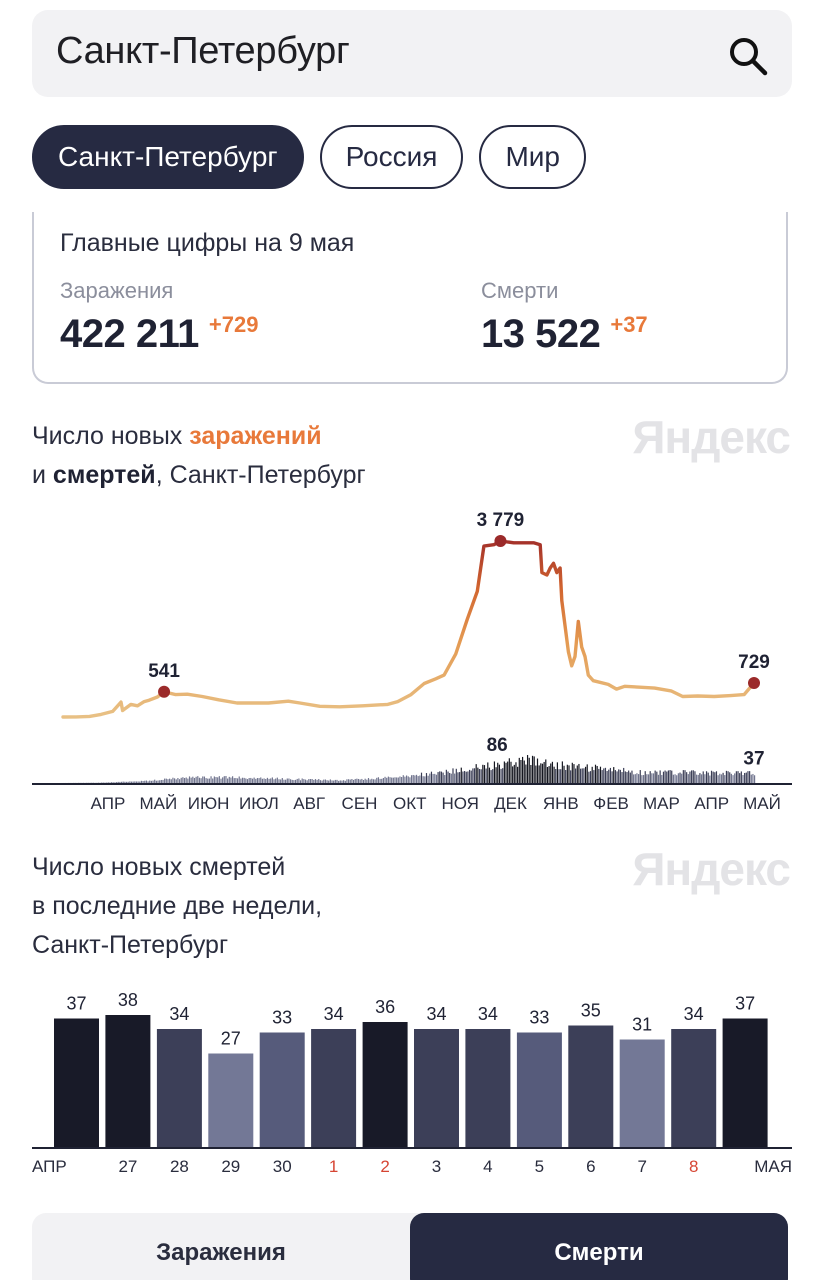  What do you see at coordinates (127, 1166) in the screenshot?
I see `day-label: 27` at bounding box center [127, 1166].